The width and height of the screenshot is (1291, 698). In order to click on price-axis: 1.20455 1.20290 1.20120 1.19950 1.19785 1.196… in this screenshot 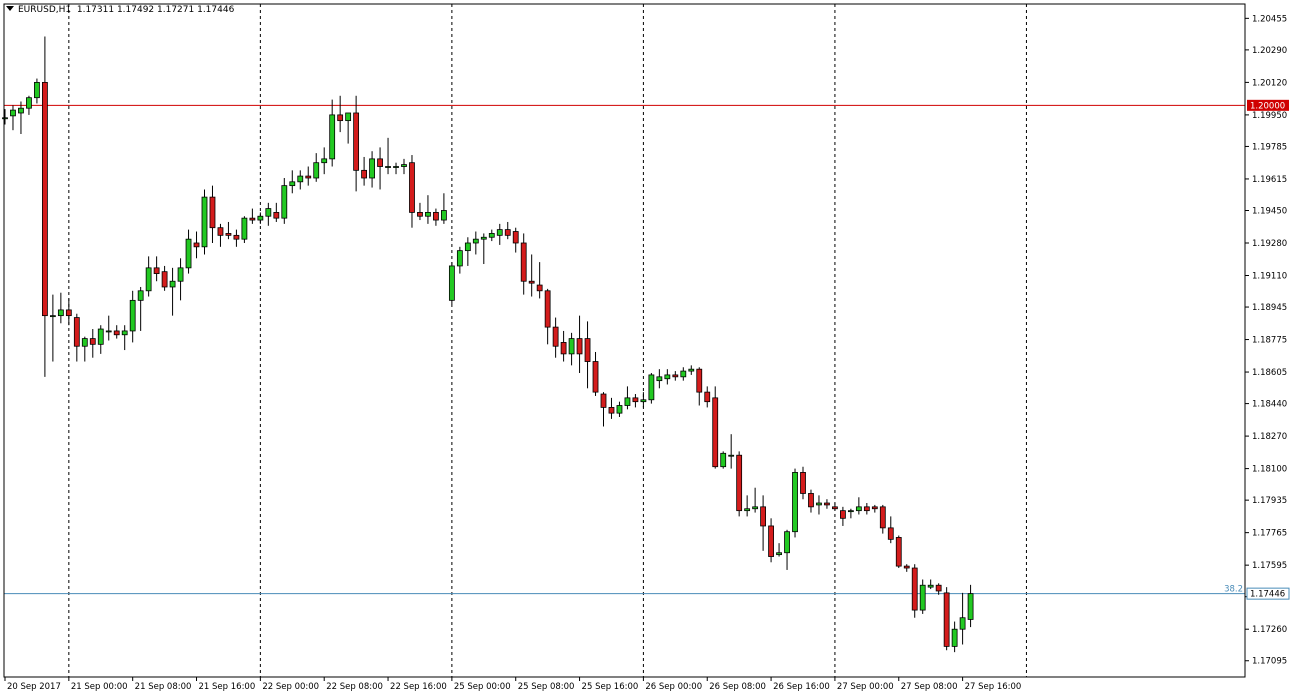, I will do `click(1266, 340)`.